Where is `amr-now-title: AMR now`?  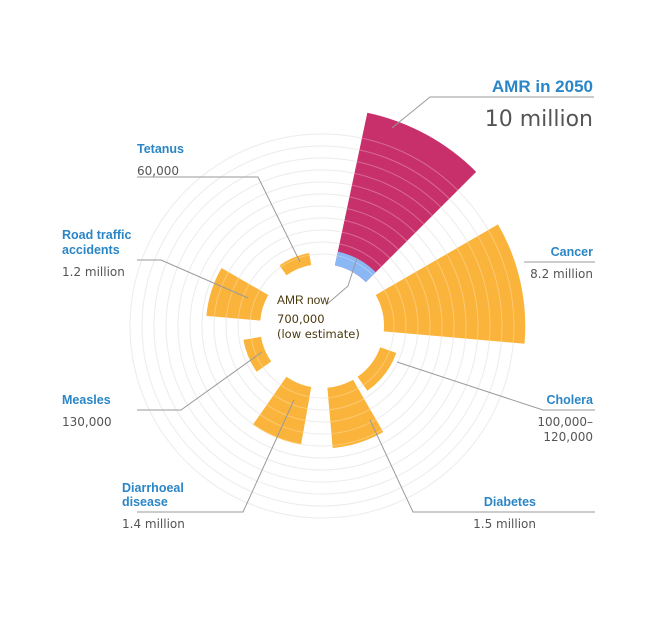
amr-now-title: AMR now is located at coordinates (303, 300).